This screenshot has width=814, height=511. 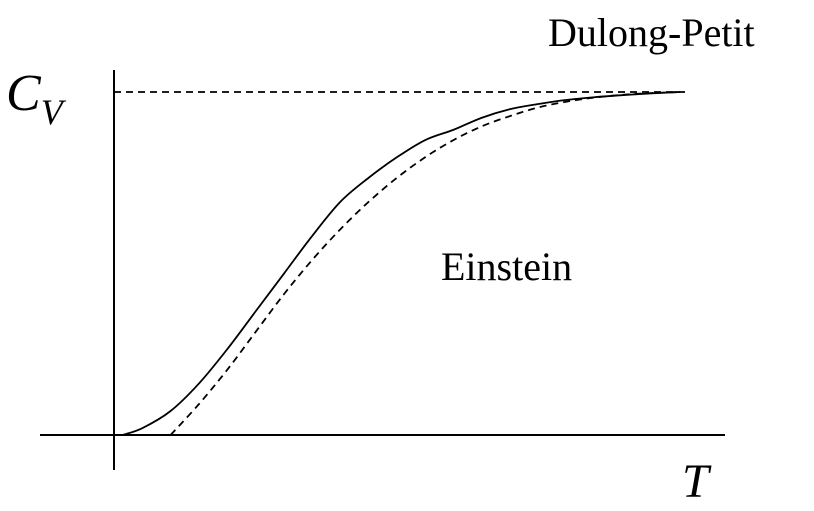 I want to click on y-axis-label: CV, so click(x=36, y=98).